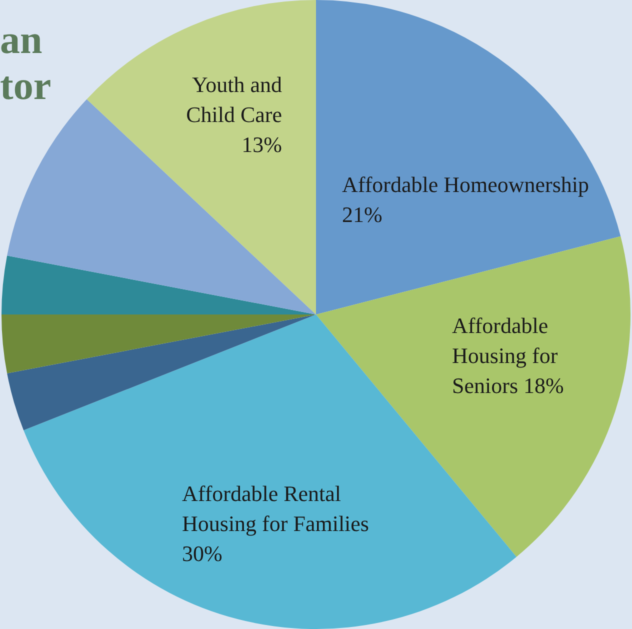 Image resolution: width=632 pixels, height=629 pixels. What do you see at coordinates (275, 508) in the screenshot?
I see `slice-label: Affordable Rental Housing for Families` at bounding box center [275, 508].